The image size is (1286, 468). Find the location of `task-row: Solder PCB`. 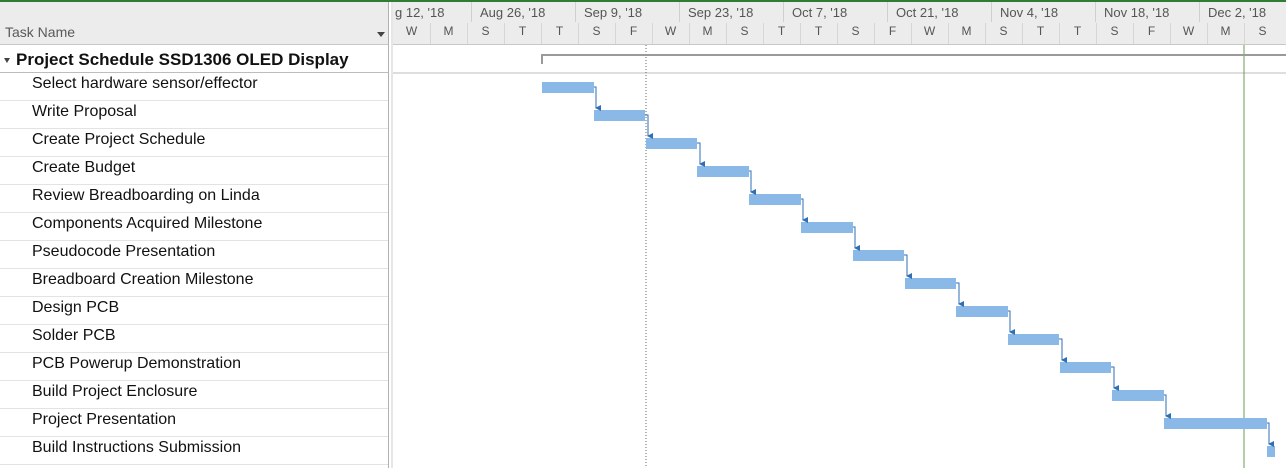

task-row: Solder PCB is located at coordinates (194, 339).